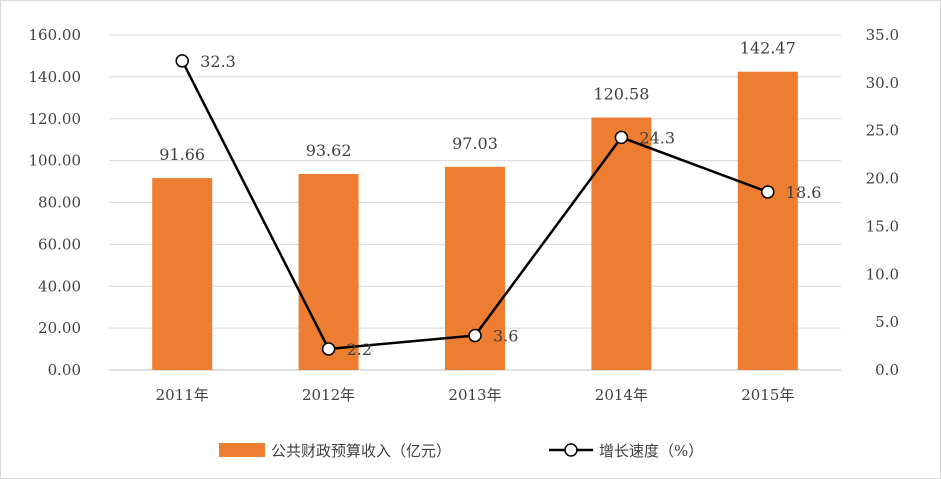  Describe the element at coordinates (59, 328) in the screenshot. I see `left-axis-tick-label: 20.00` at that location.